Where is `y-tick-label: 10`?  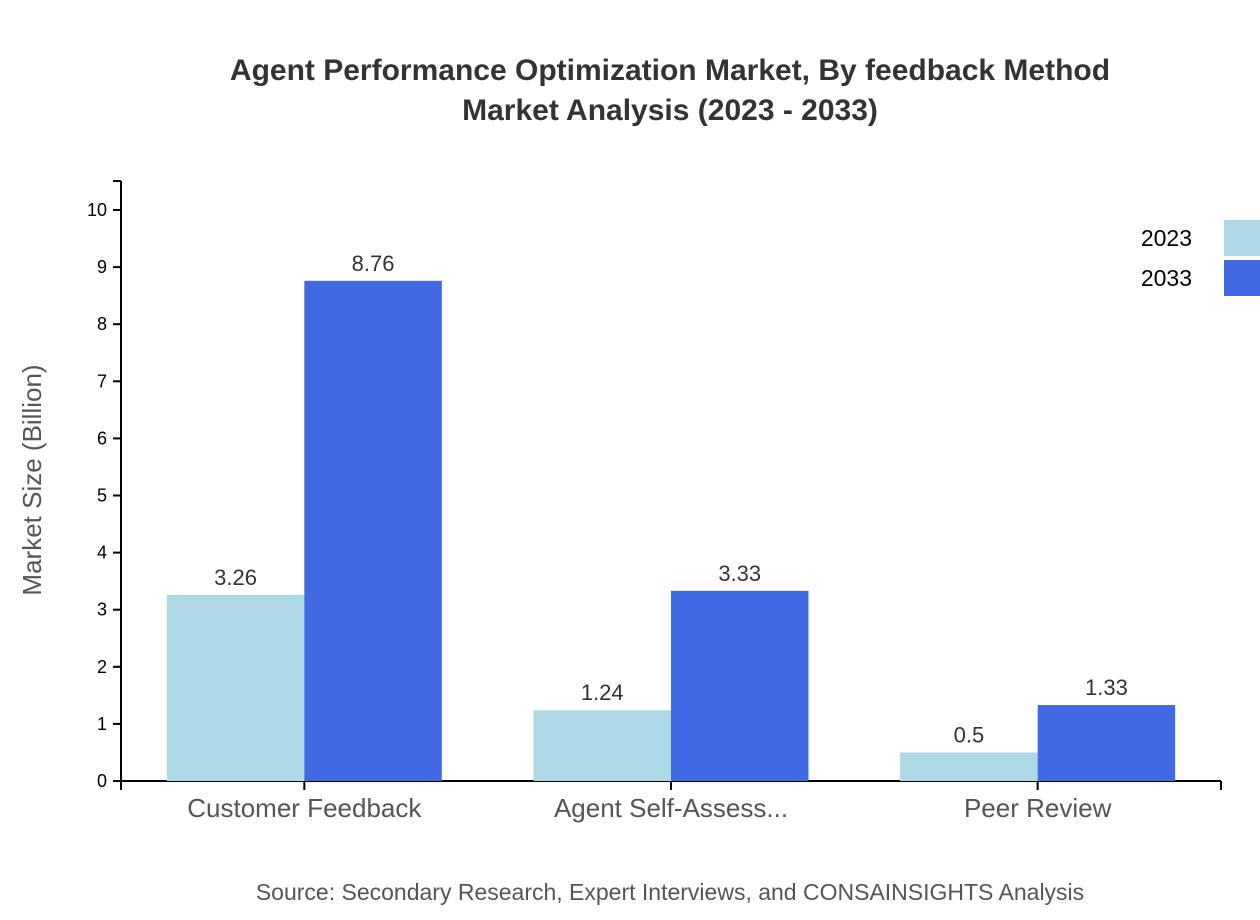 y-tick-label: 10 is located at coordinates (97, 210).